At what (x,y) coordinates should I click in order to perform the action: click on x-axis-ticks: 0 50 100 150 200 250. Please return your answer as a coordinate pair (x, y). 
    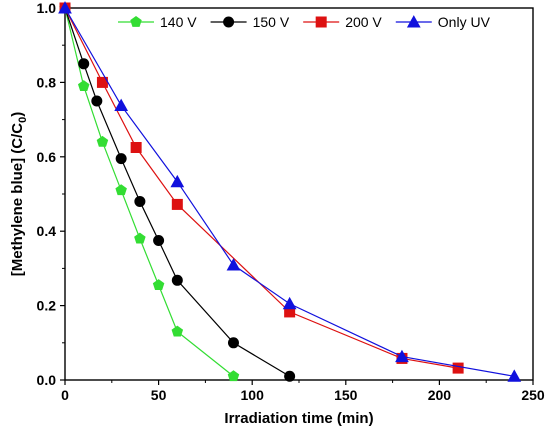
    Looking at the image, I should click on (303, 391).